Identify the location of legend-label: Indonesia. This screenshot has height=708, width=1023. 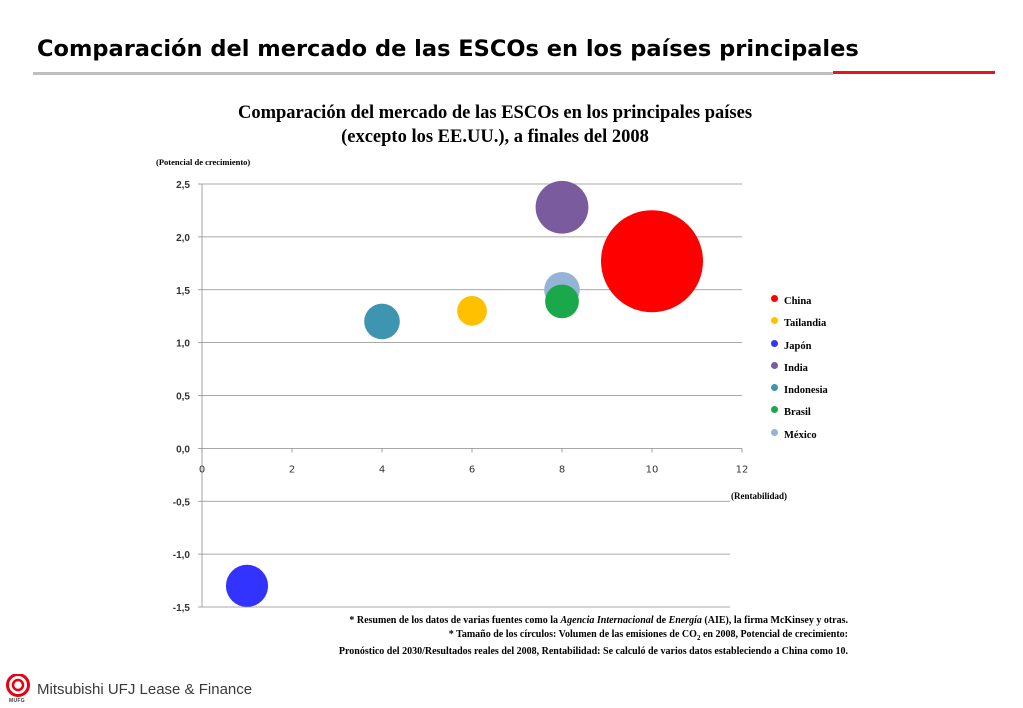
(806, 391).